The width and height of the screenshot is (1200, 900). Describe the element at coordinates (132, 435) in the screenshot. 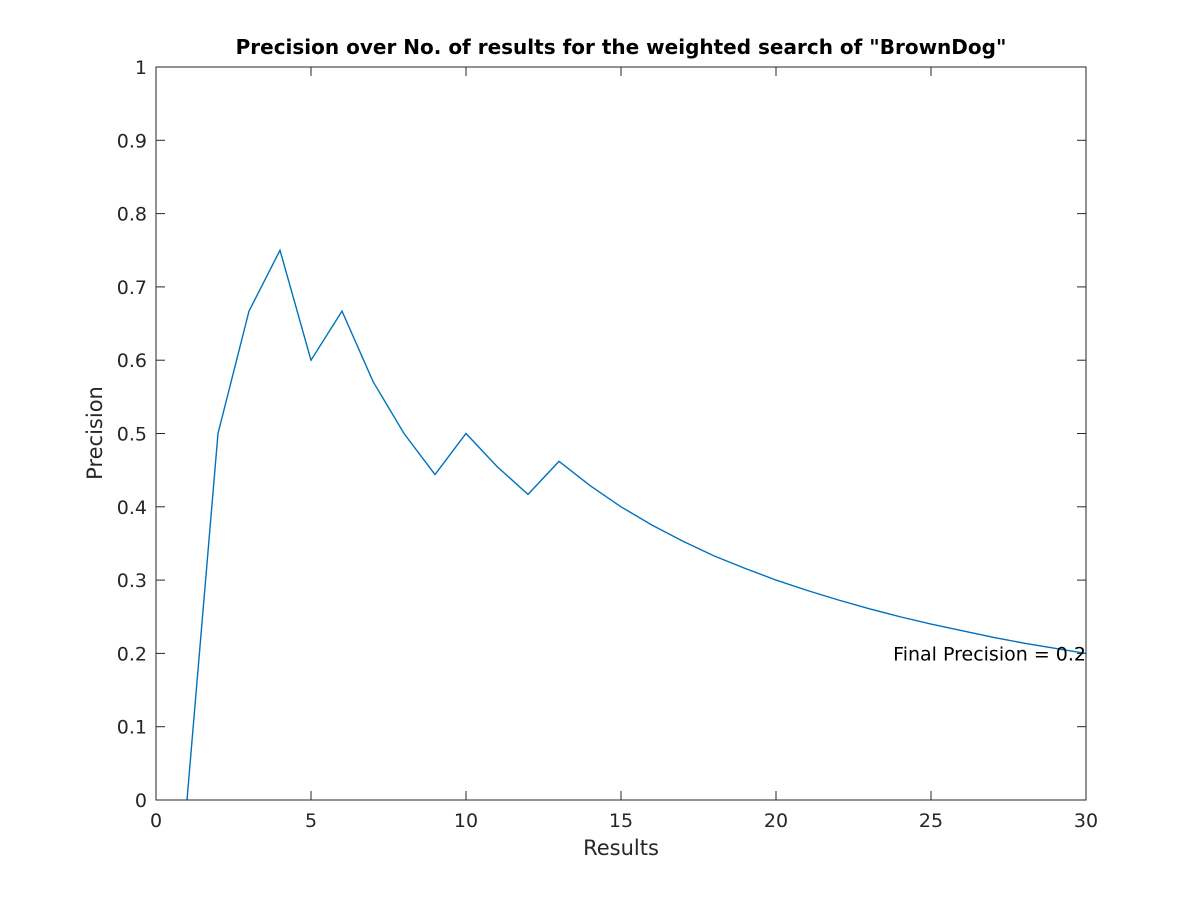

I see `y-tick-label: 0.5` at that location.